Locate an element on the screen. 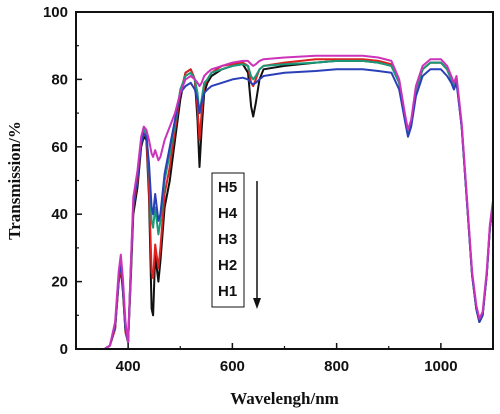  y-axis-title: Transmission/% is located at coordinates (14, 180).